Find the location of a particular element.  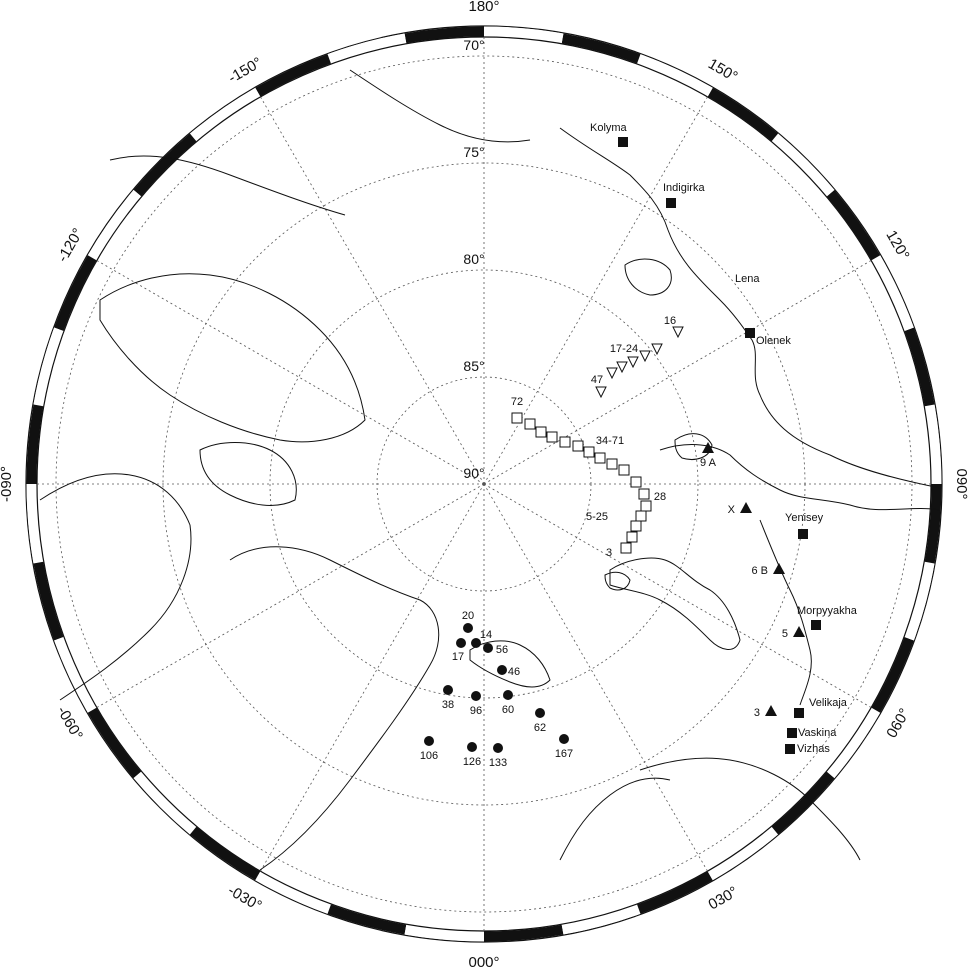

open-triangle-label: 17-24 is located at coordinates (624, 349).